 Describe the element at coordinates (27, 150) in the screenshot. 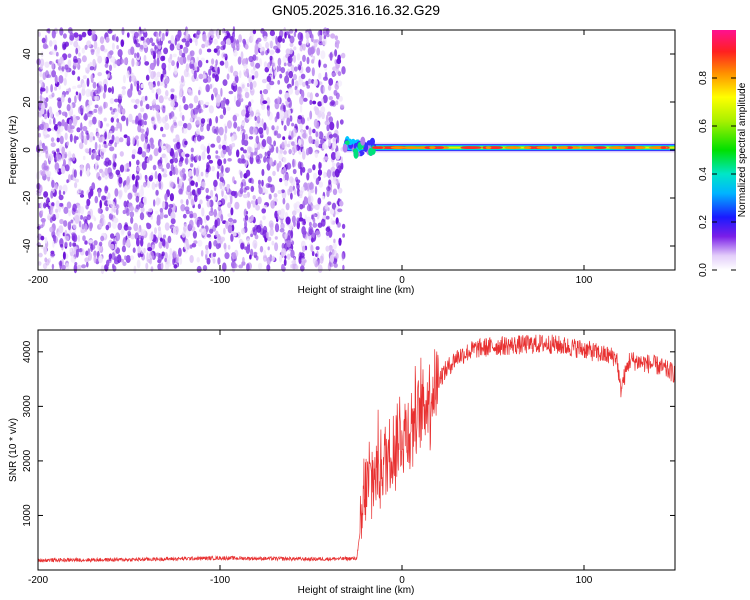

I see `y-tick-label: 0` at that location.